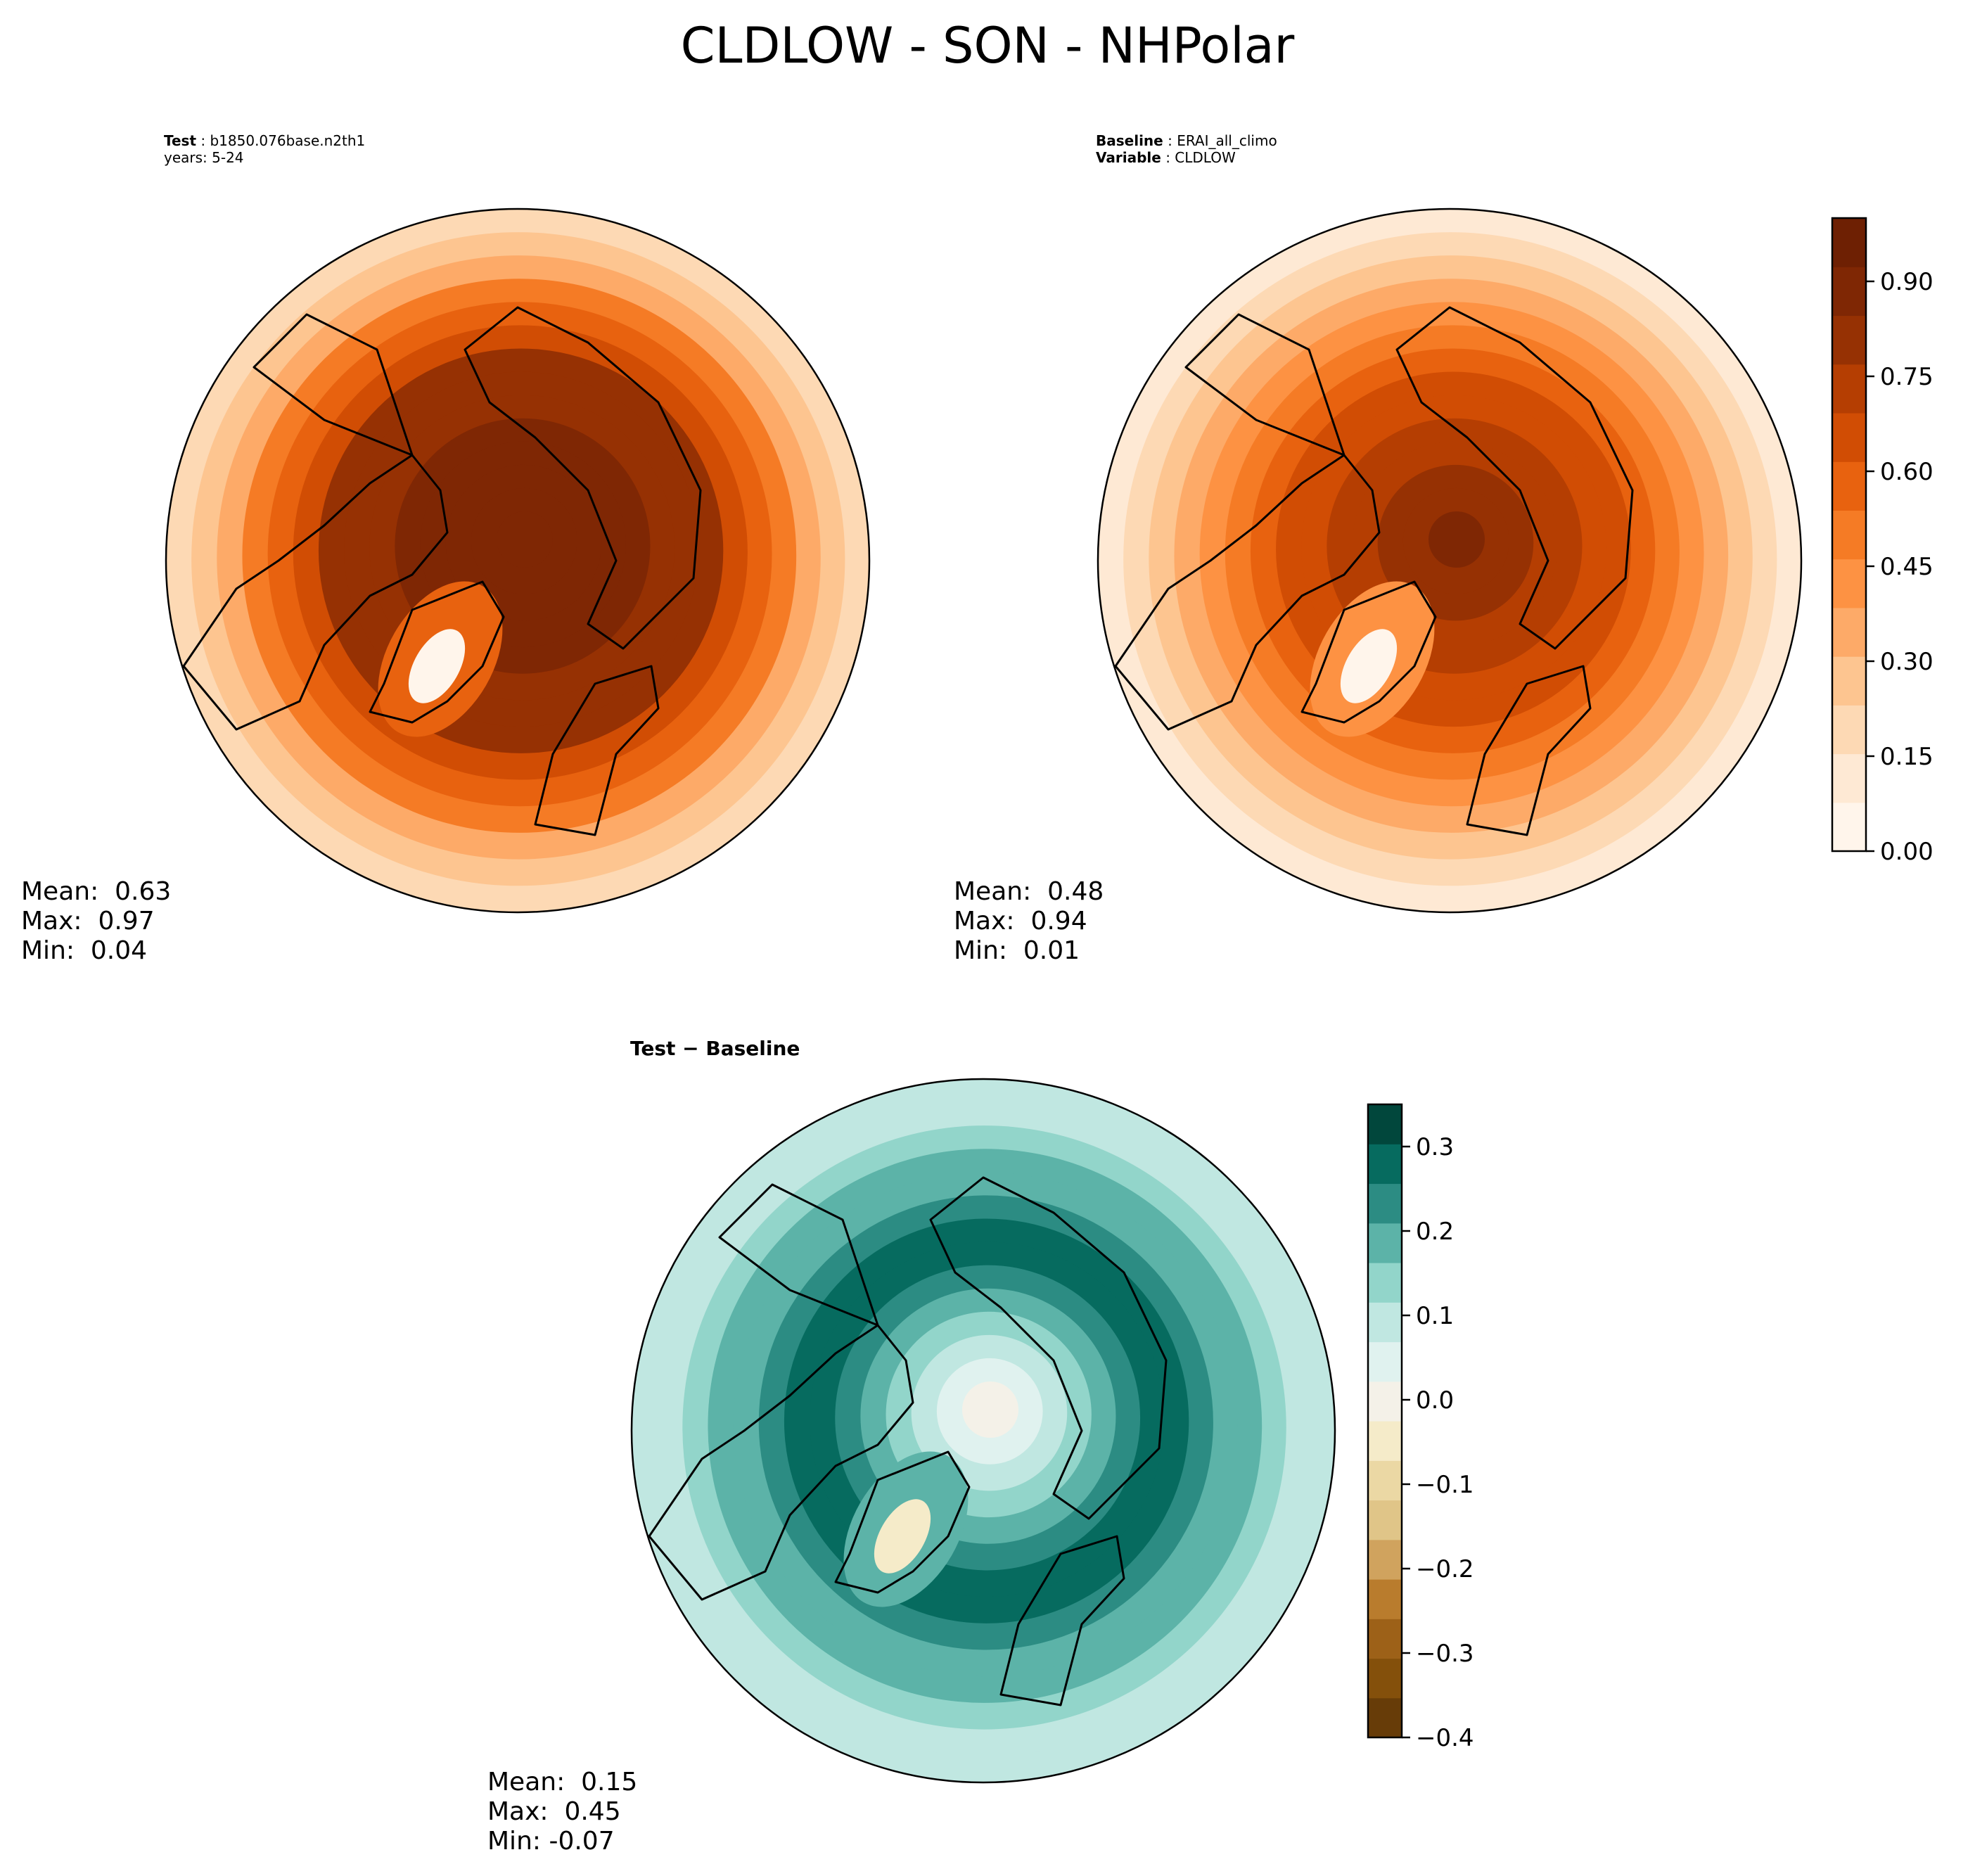 The width and height of the screenshot is (1975, 1876). I want to click on difference-max: Max: 0.45, so click(554, 1811).